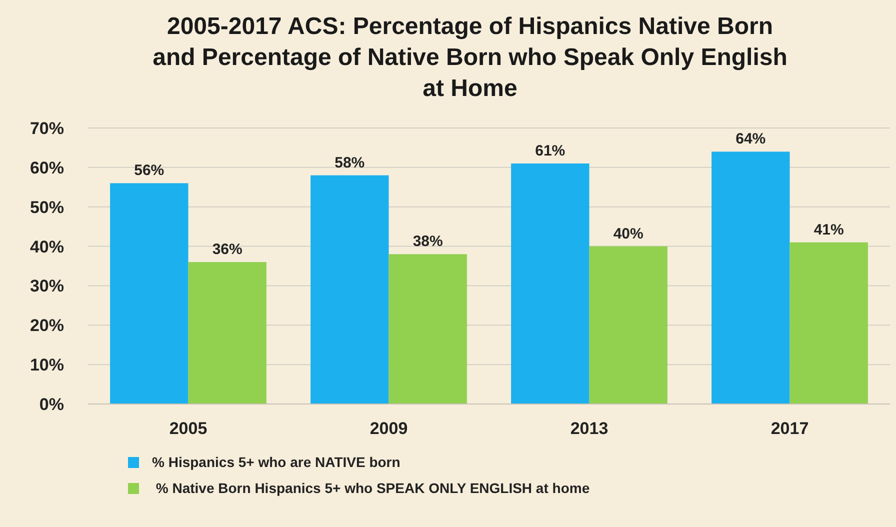  I want to click on y-tick-label: 50%, so click(47, 207).